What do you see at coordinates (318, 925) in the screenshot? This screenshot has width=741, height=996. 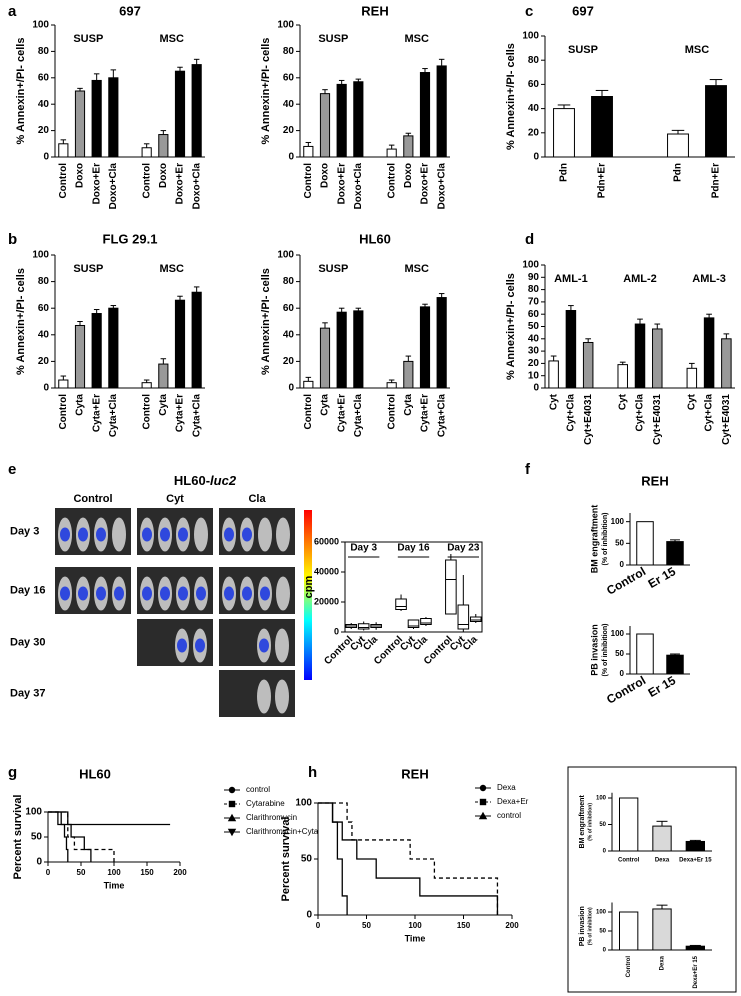 I see `x-tick-label: 0` at bounding box center [318, 925].